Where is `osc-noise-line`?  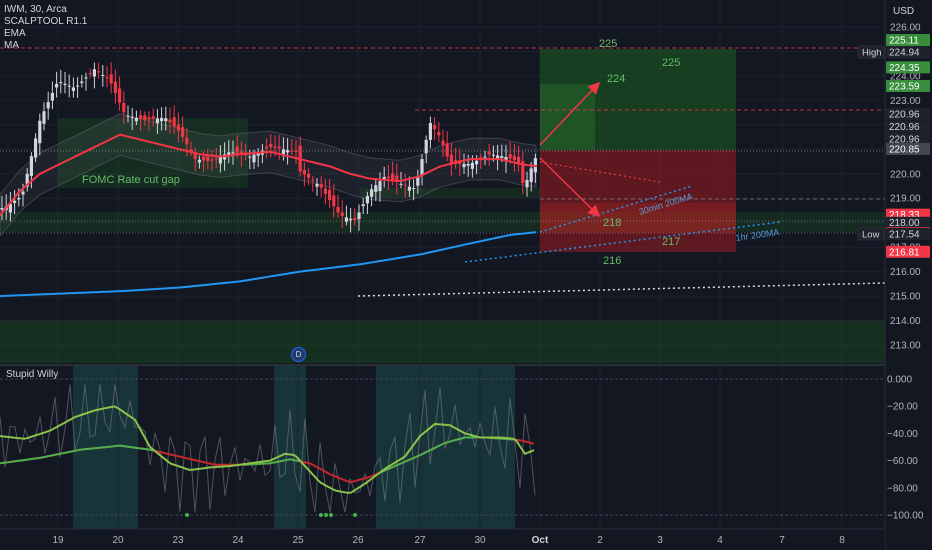
osc-noise-line is located at coordinates (268, 448).